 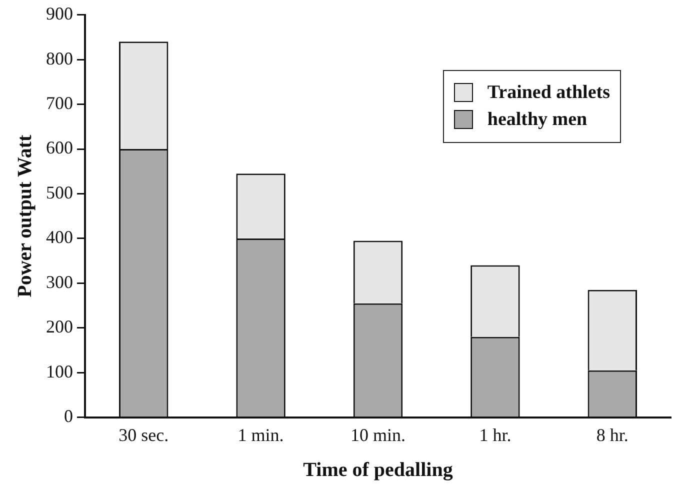 What do you see at coordinates (537, 119) in the screenshot?
I see `legend-label: healthy men` at bounding box center [537, 119].